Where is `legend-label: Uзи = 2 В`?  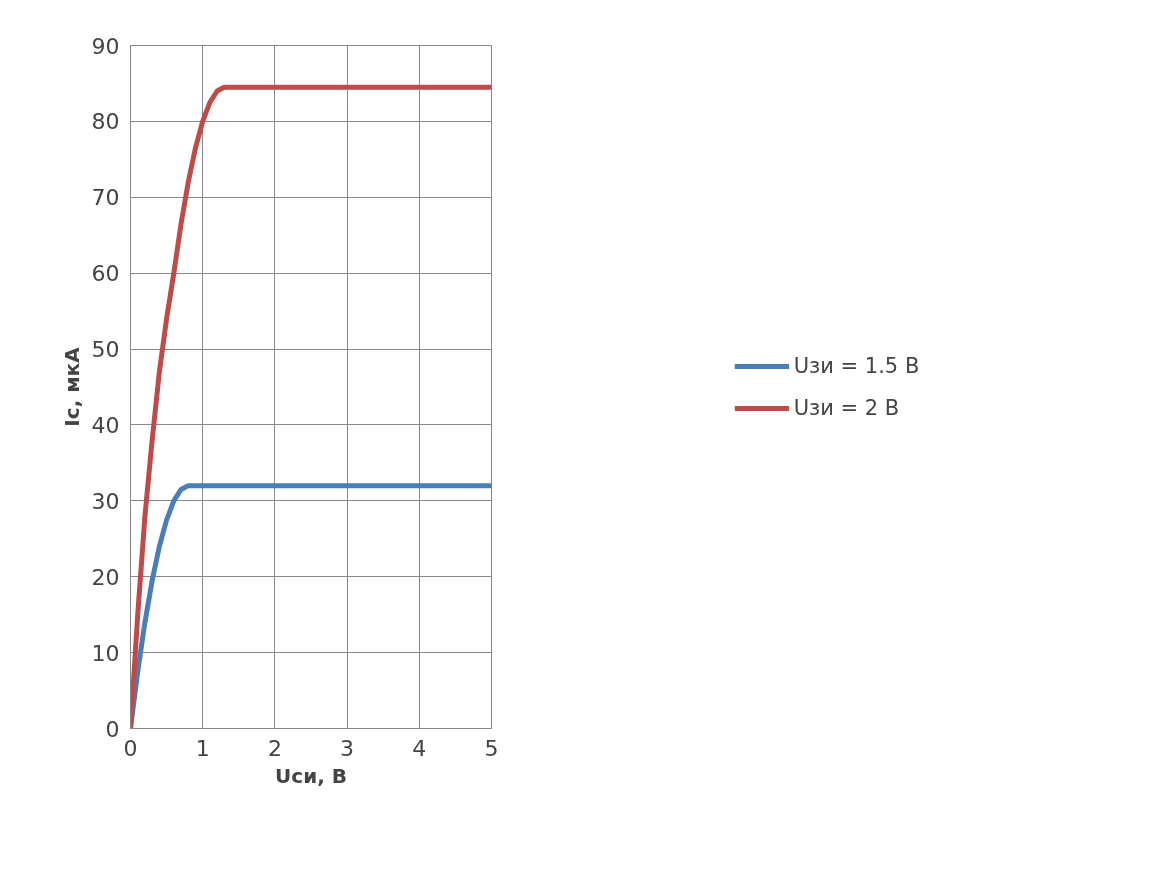
legend-label: Uзи = 2 В is located at coordinates (846, 407).